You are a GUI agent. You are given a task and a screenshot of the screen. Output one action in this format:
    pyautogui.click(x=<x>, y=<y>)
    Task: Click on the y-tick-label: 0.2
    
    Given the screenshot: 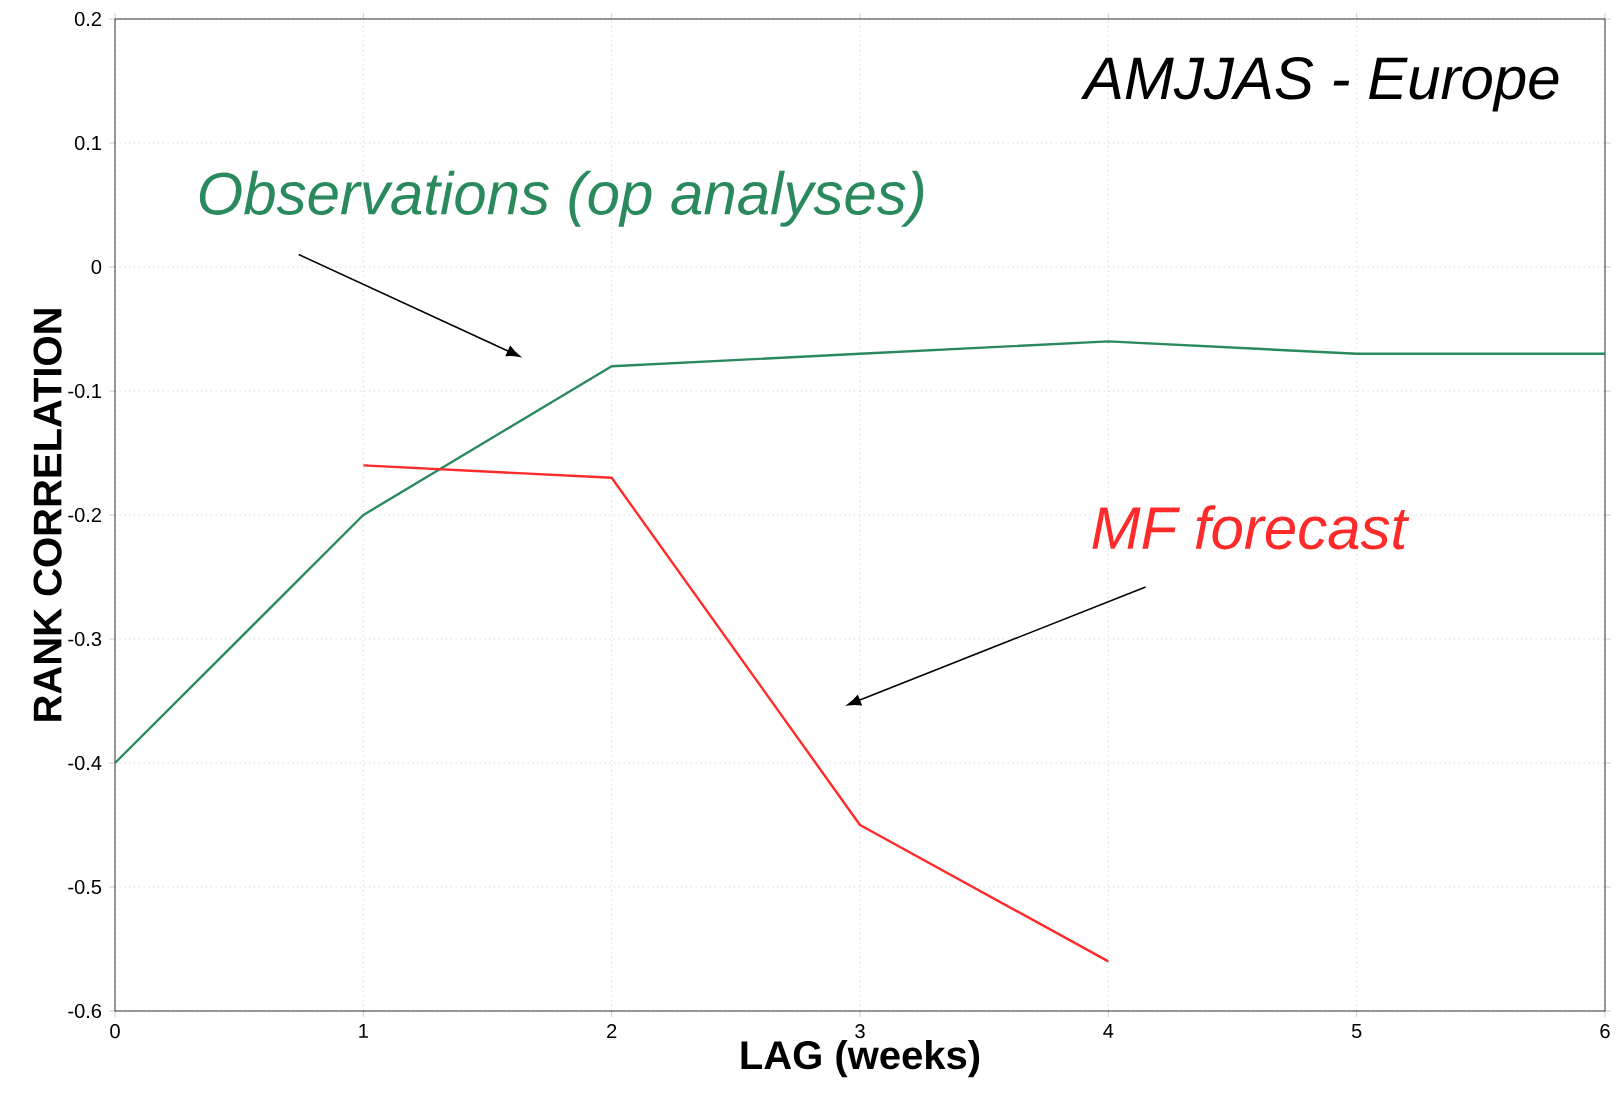 What is the action you would take?
    pyautogui.click(x=87, y=19)
    